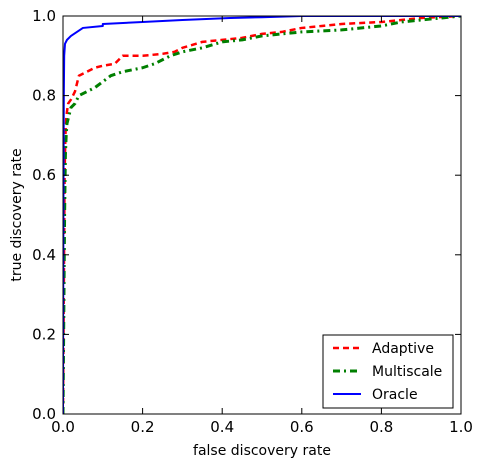 Image resolution: width=482 pixels, height=468 pixels. What do you see at coordinates (44, 414) in the screenshot?
I see `y-tick-label: 0.0` at bounding box center [44, 414].